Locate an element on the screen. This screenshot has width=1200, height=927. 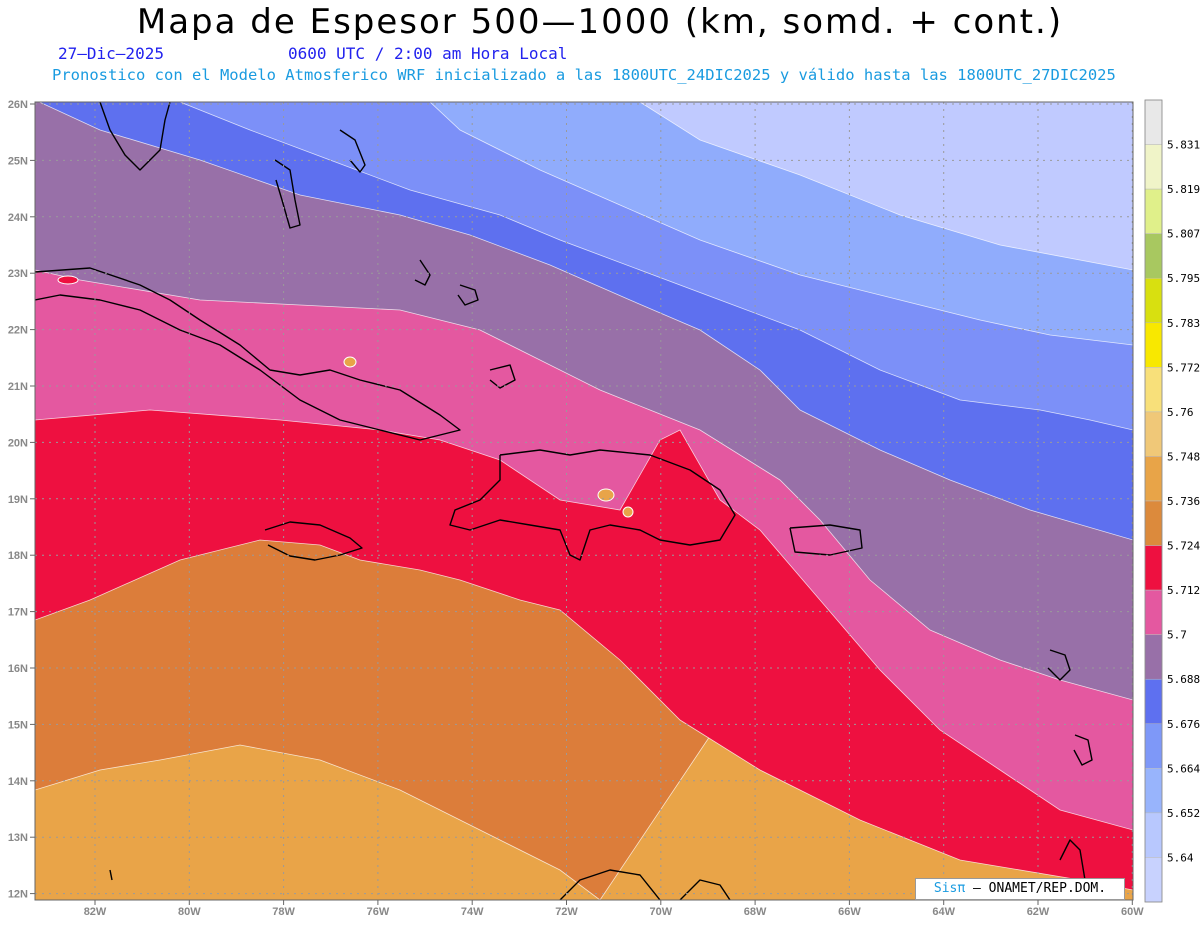
lon-label: 70W is located at coordinates (660, 912).